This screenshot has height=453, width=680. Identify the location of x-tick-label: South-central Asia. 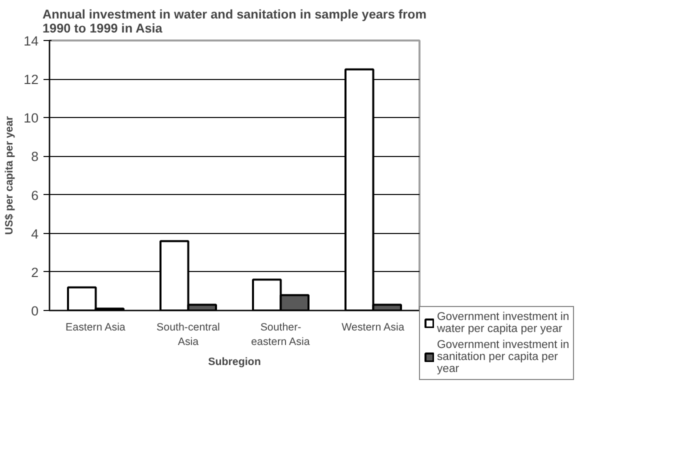
(188, 335).